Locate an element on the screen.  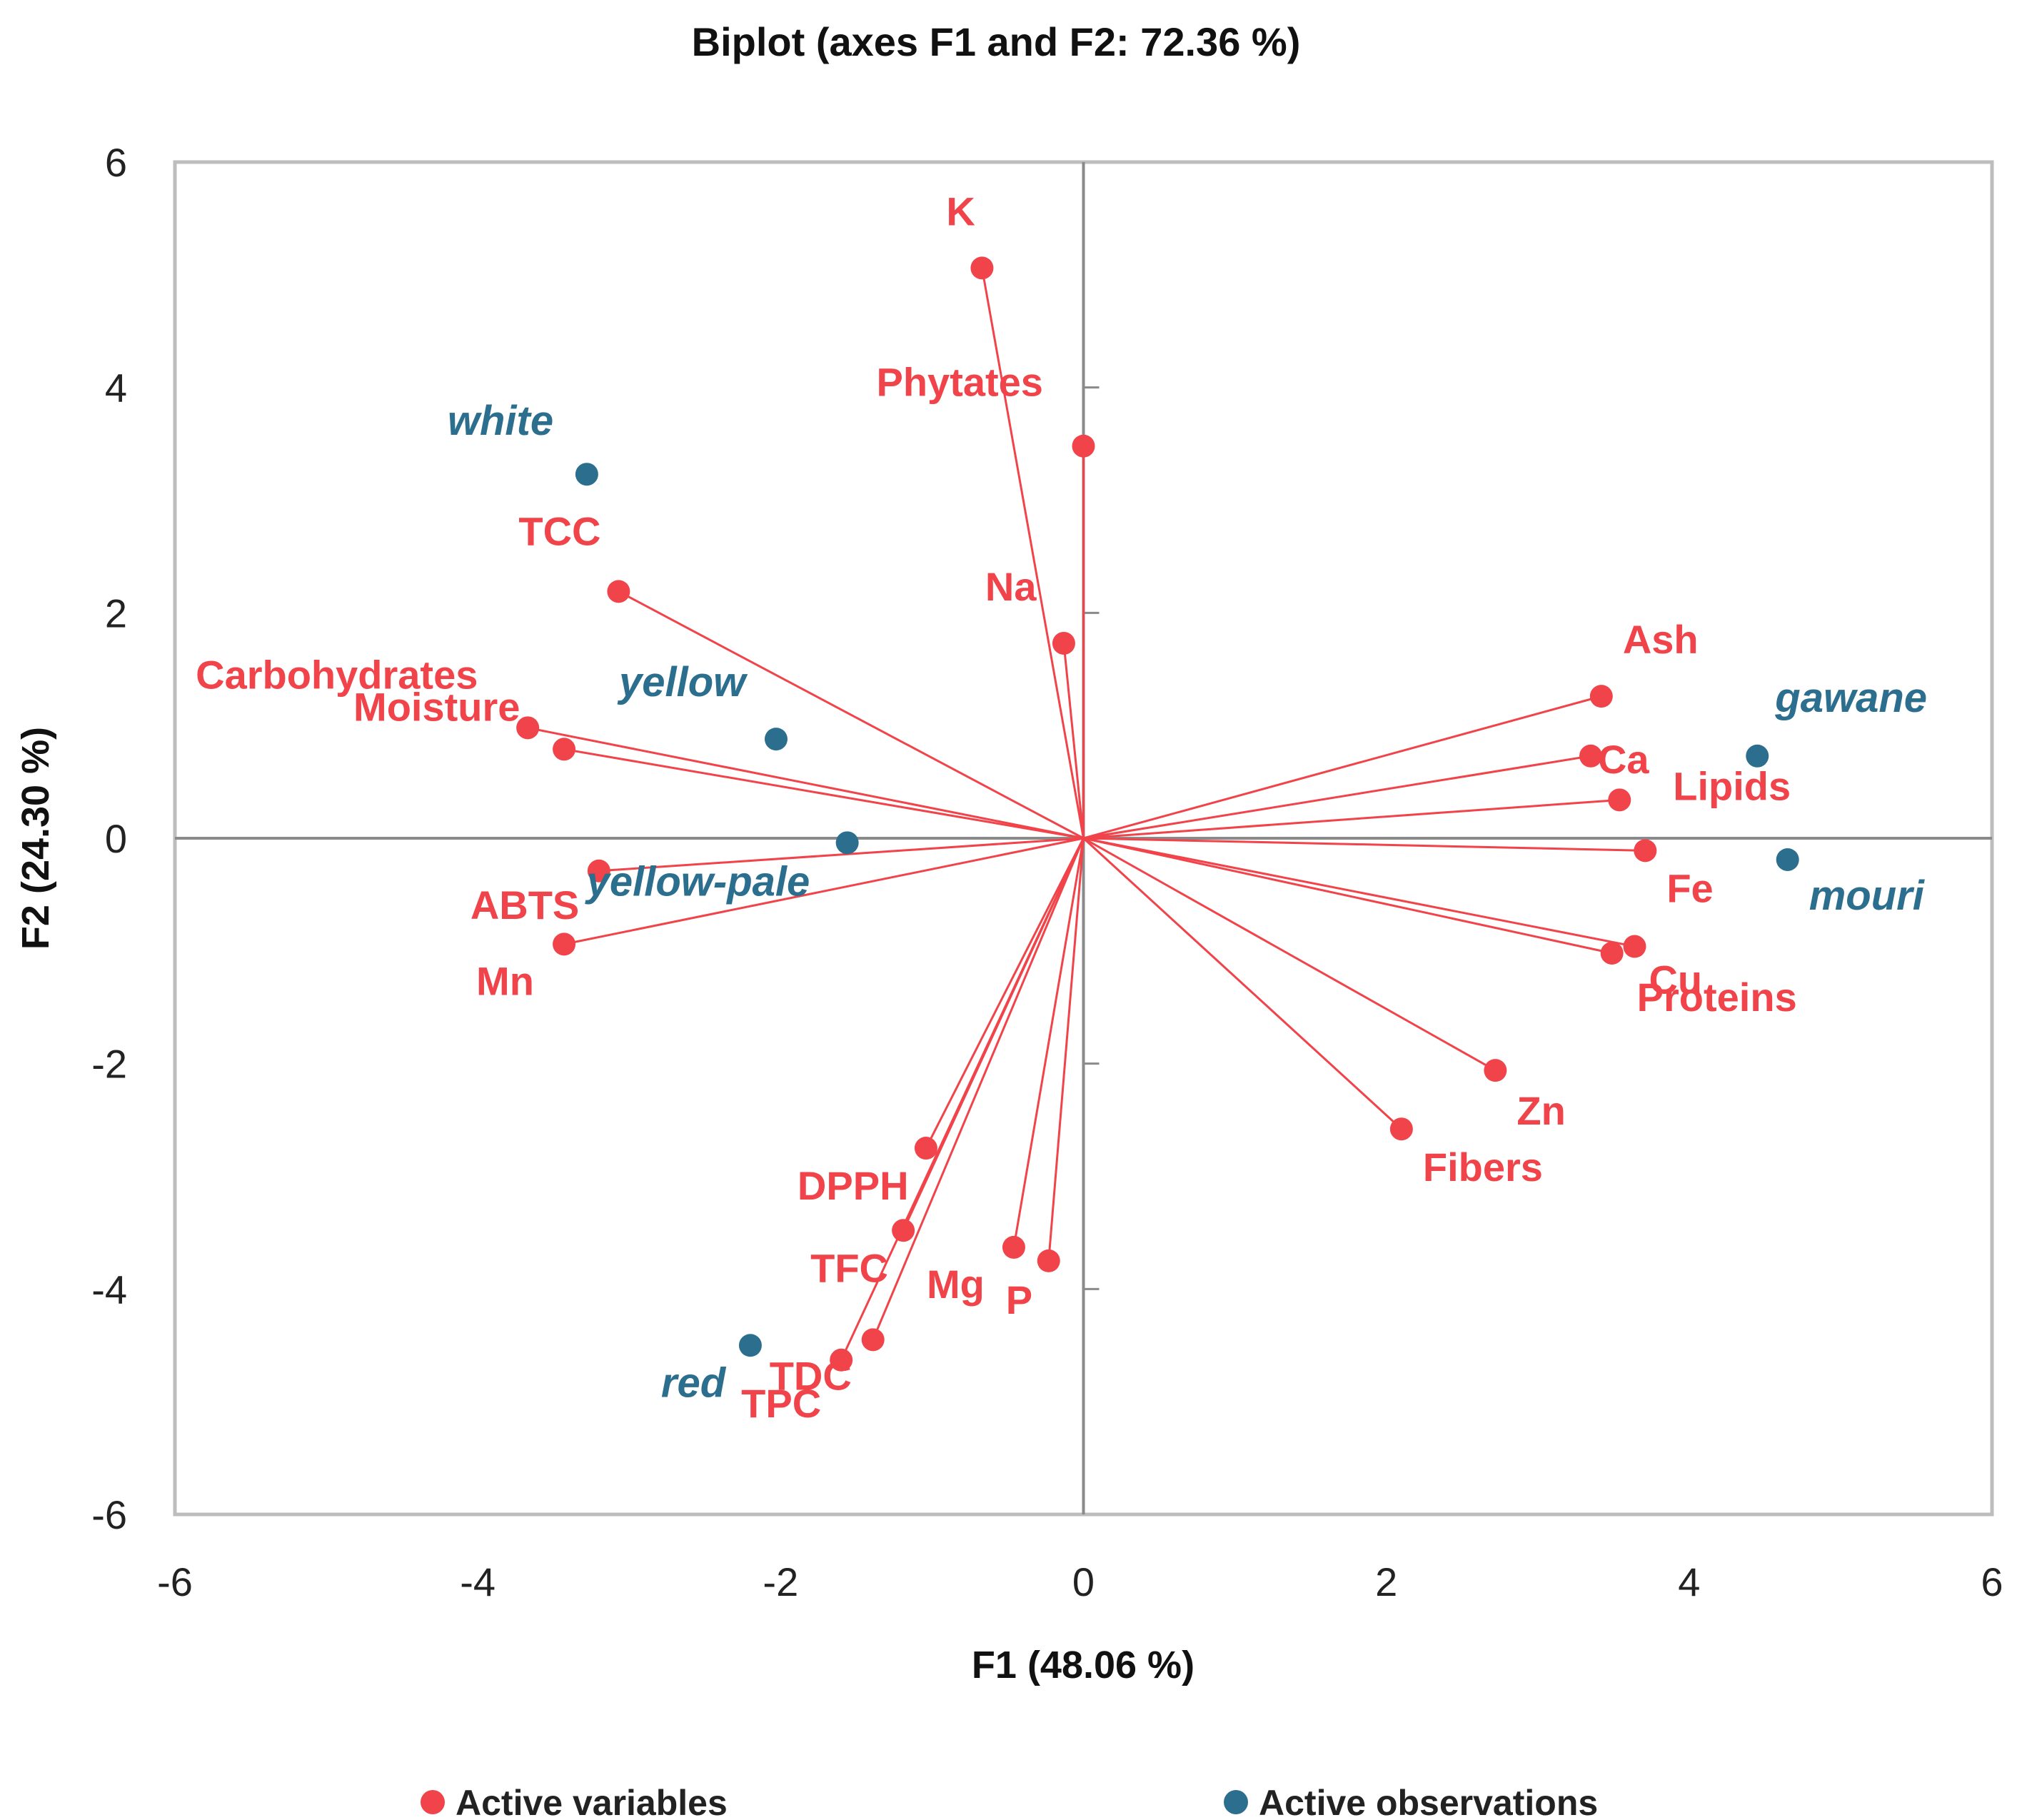
variable-label-mg: Mg is located at coordinates (956, 1284).